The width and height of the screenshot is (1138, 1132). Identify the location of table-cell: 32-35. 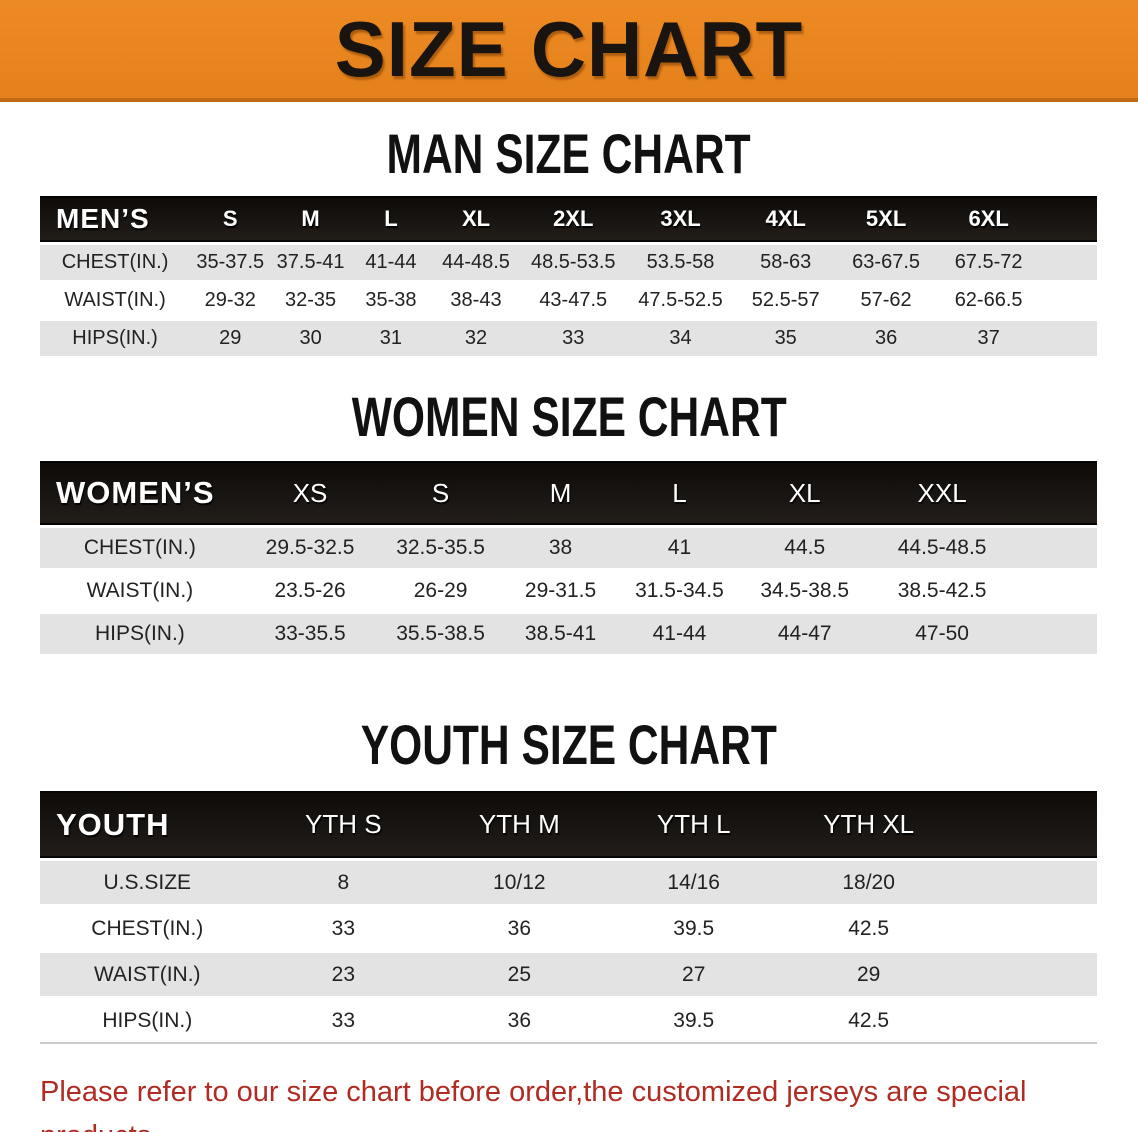
(310, 300).